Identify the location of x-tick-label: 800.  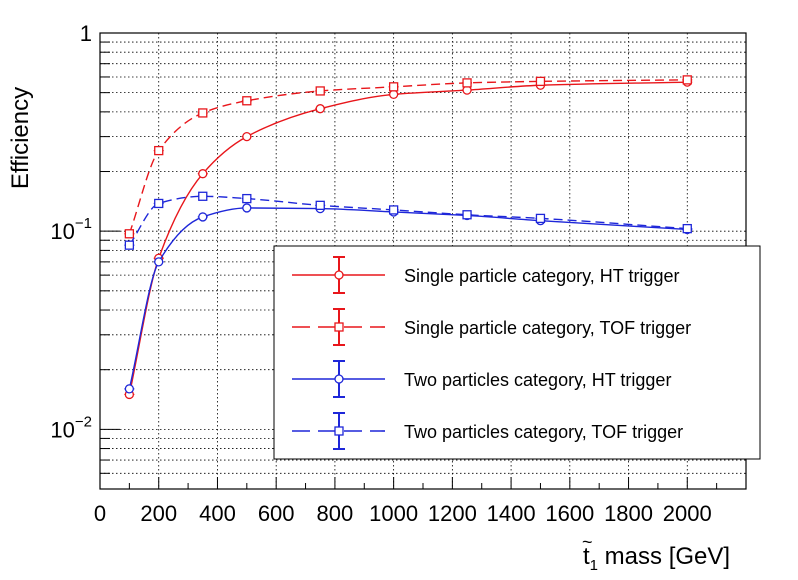
(335, 513).